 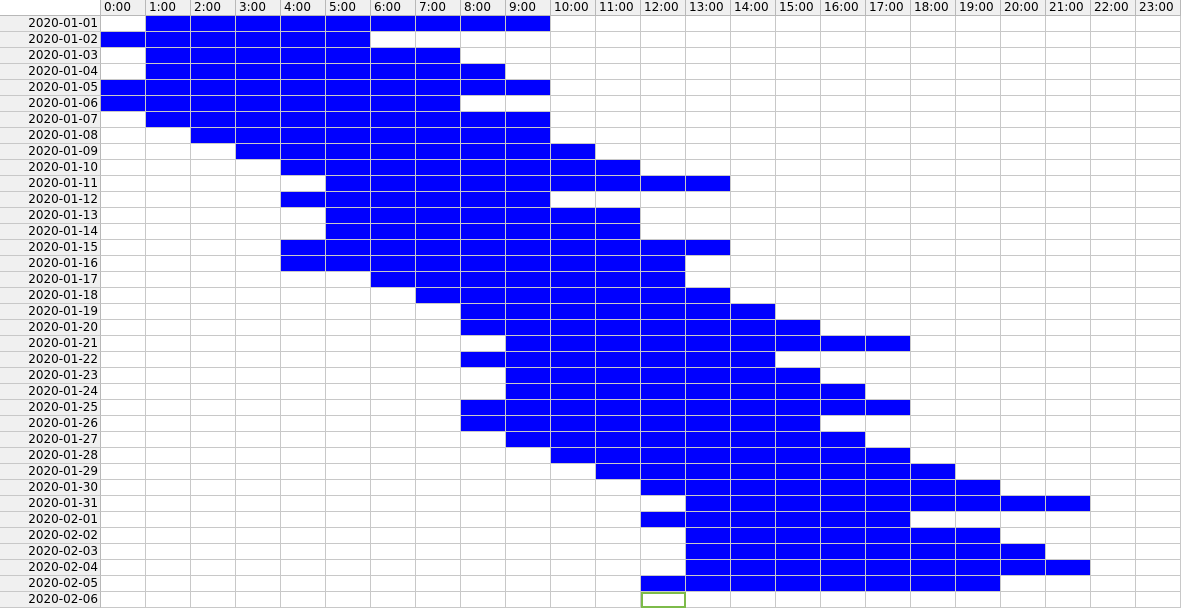 What do you see at coordinates (50, 472) in the screenshot?
I see `row-header: 2020-01-29` at bounding box center [50, 472].